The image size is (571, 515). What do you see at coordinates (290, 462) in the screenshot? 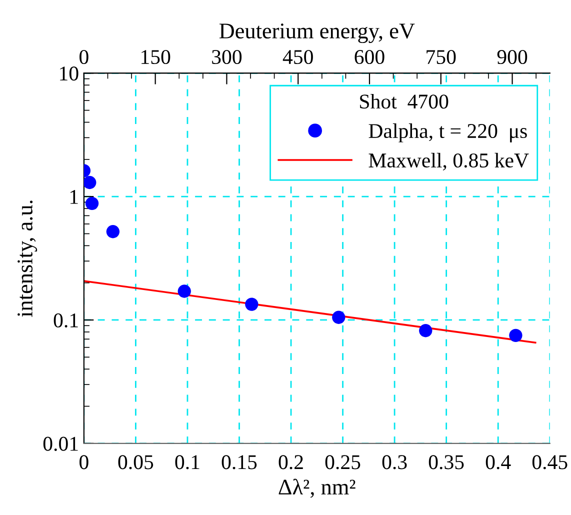
I see `x-tick-label: 0.2` at bounding box center [290, 462].